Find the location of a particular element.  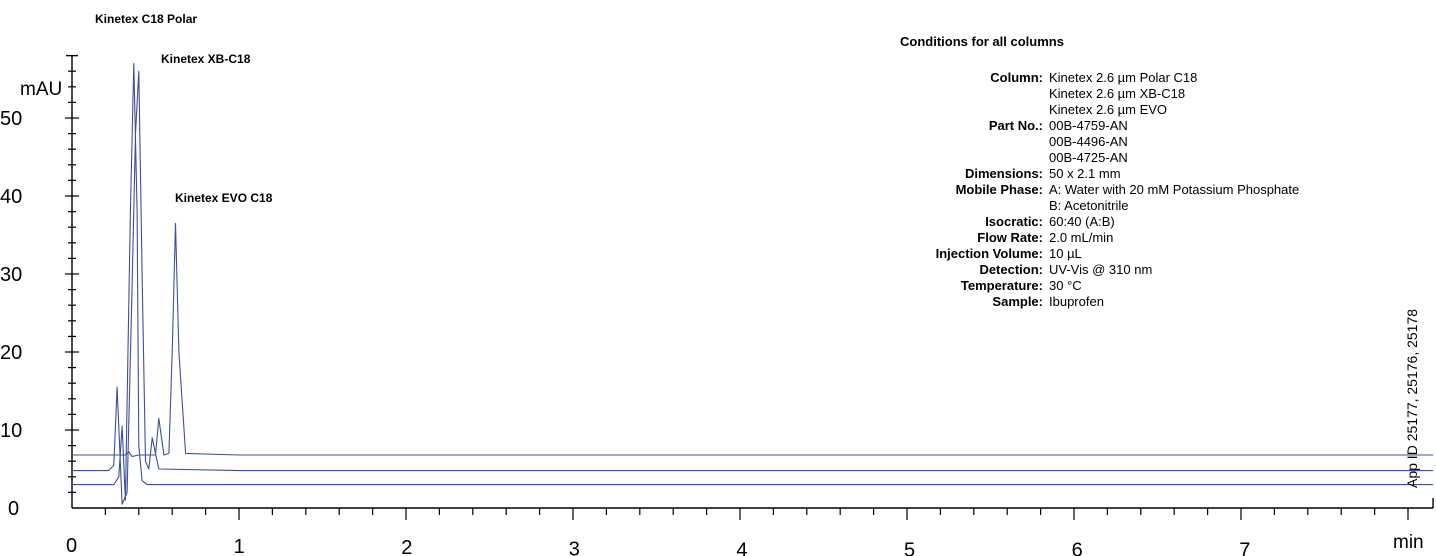

condition-row: Temperature: 30 °C is located at coordinates (1069, 286).